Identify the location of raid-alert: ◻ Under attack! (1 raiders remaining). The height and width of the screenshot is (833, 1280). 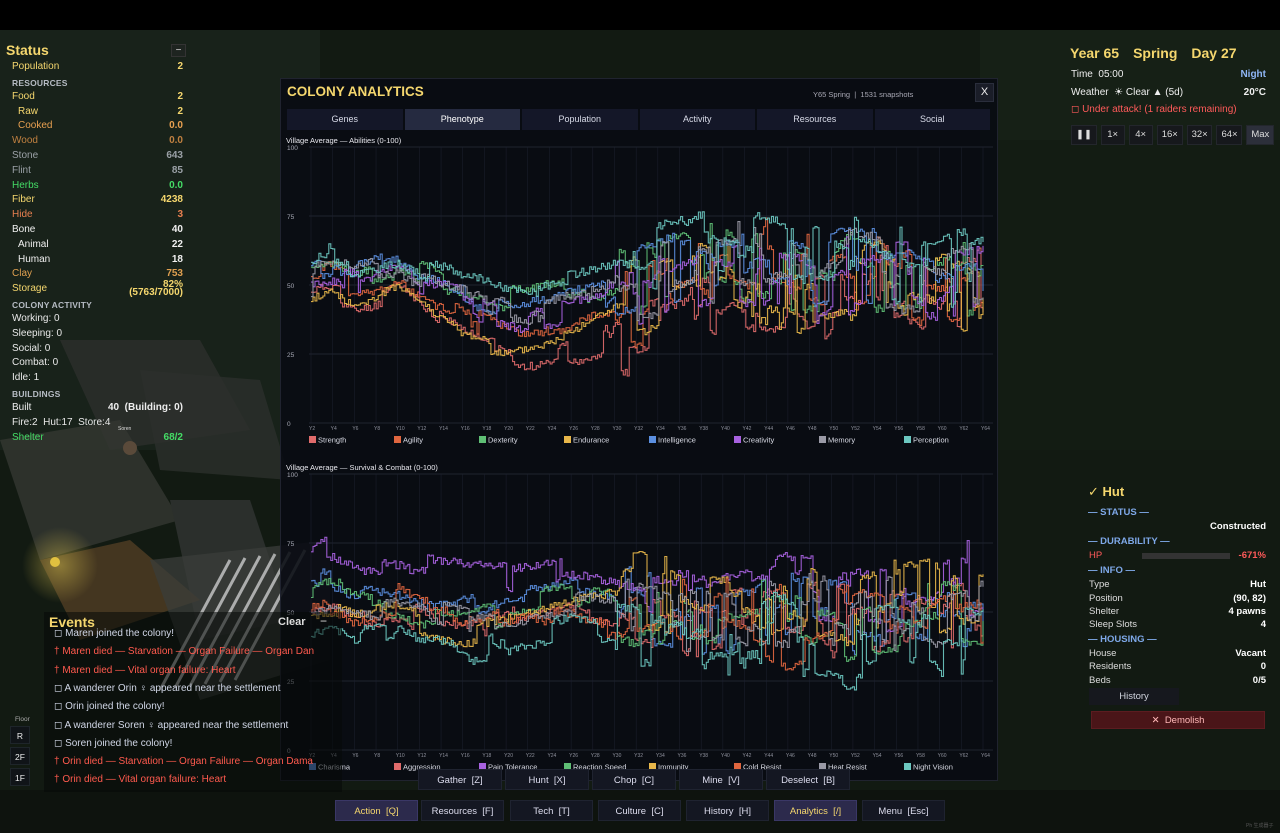
(1154, 109).